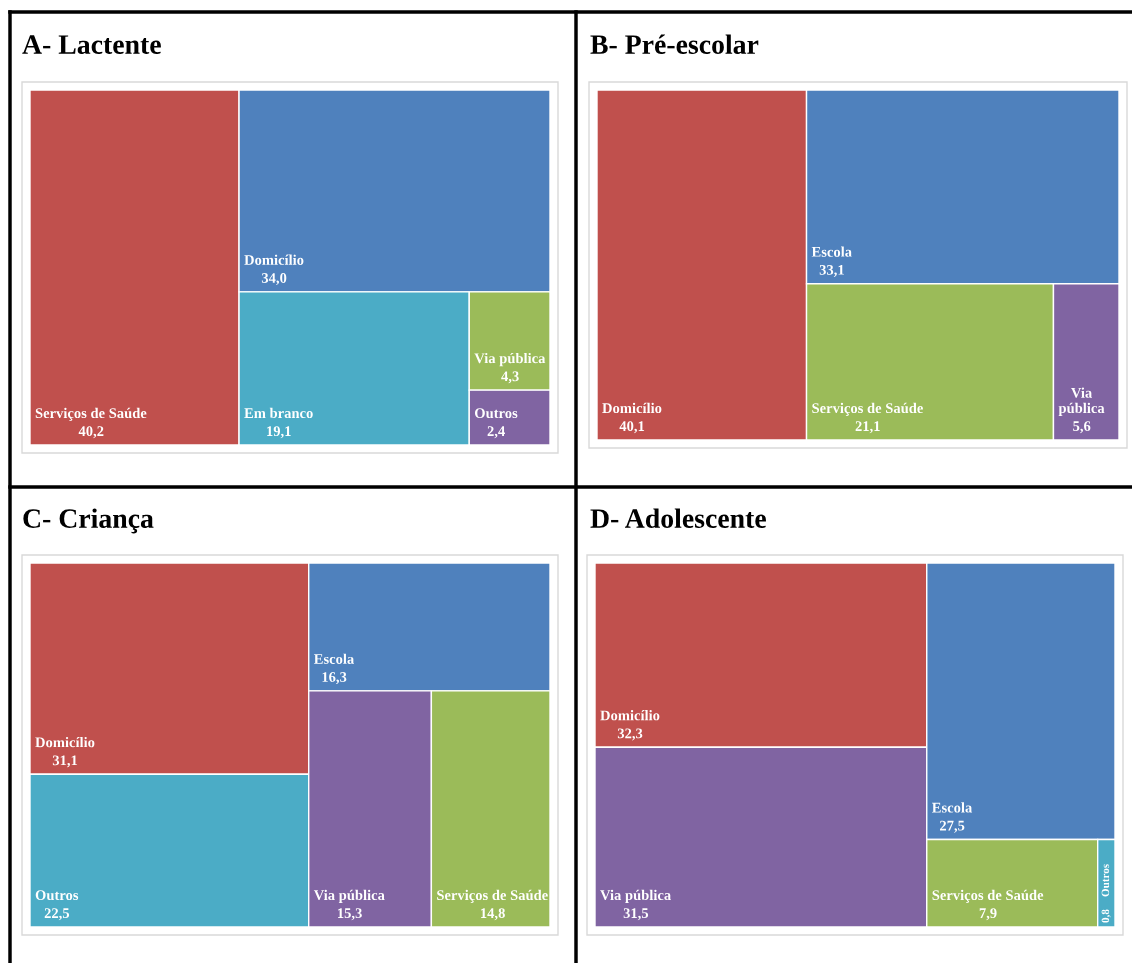  I want to click on data-label: 21,1, so click(867, 427).